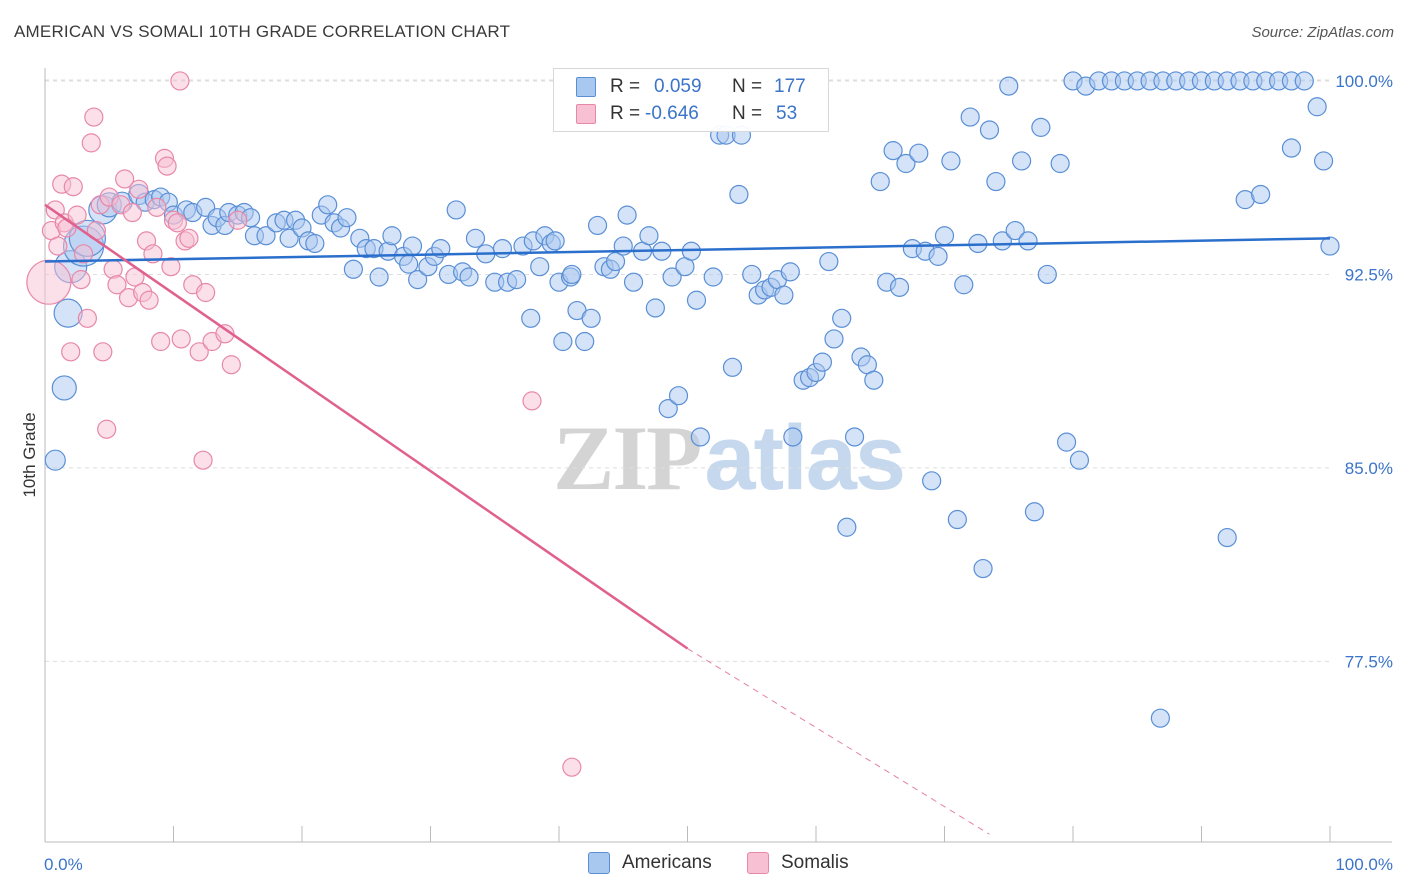 This screenshot has height=892, width=1406. Describe the element at coordinates (815, 862) in the screenshot. I see `bottom-legend-label: Somalis` at that location.